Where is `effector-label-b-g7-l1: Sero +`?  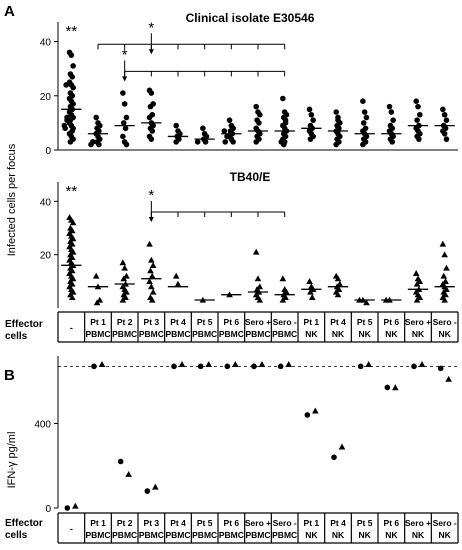
effector-label-b-g7-l1: Sero + is located at coordinates (258, 523).